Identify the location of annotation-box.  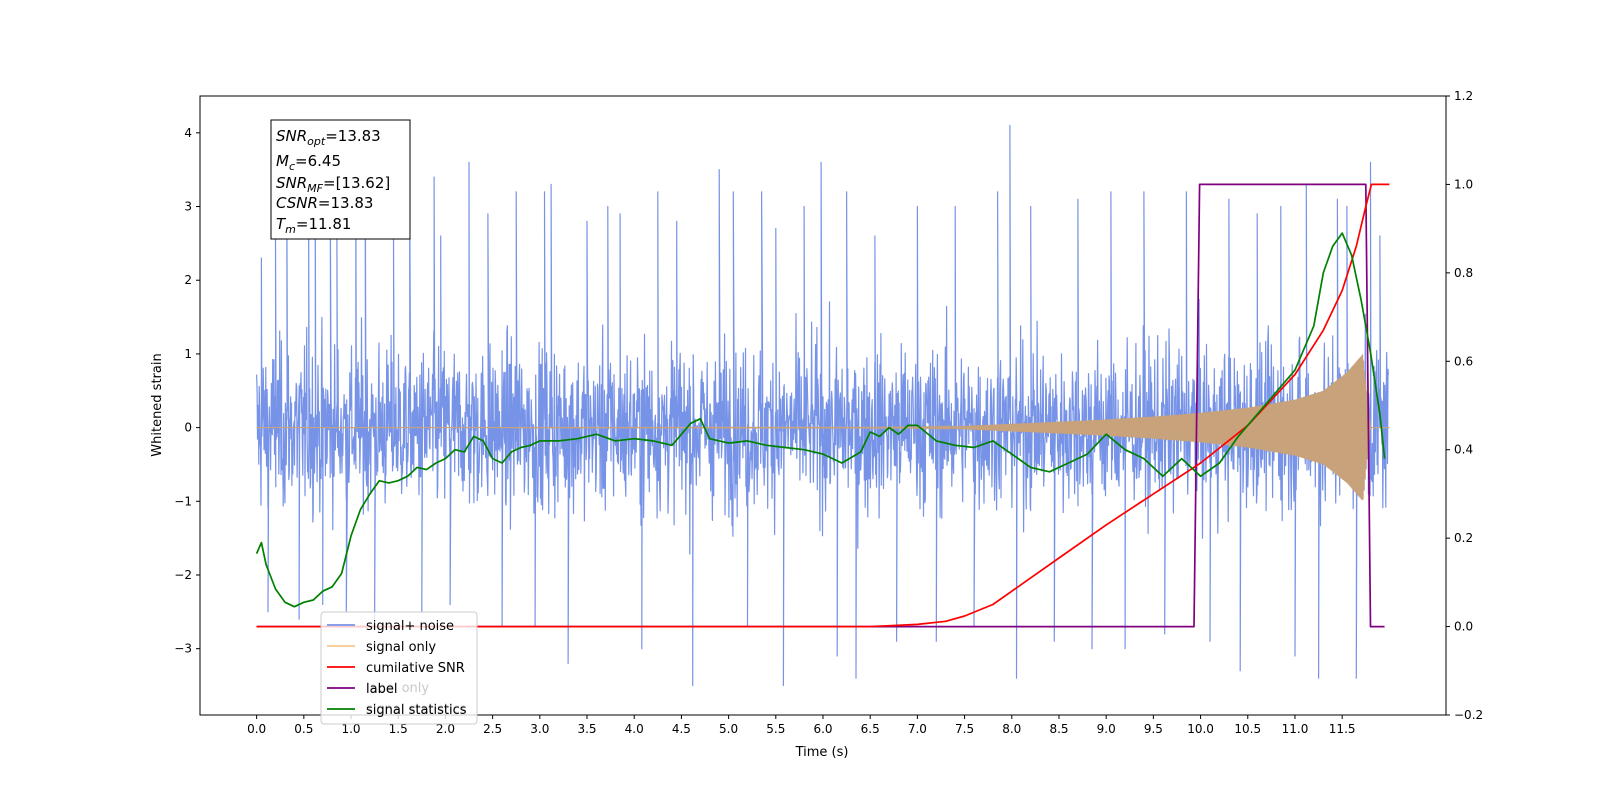
(340, 179).